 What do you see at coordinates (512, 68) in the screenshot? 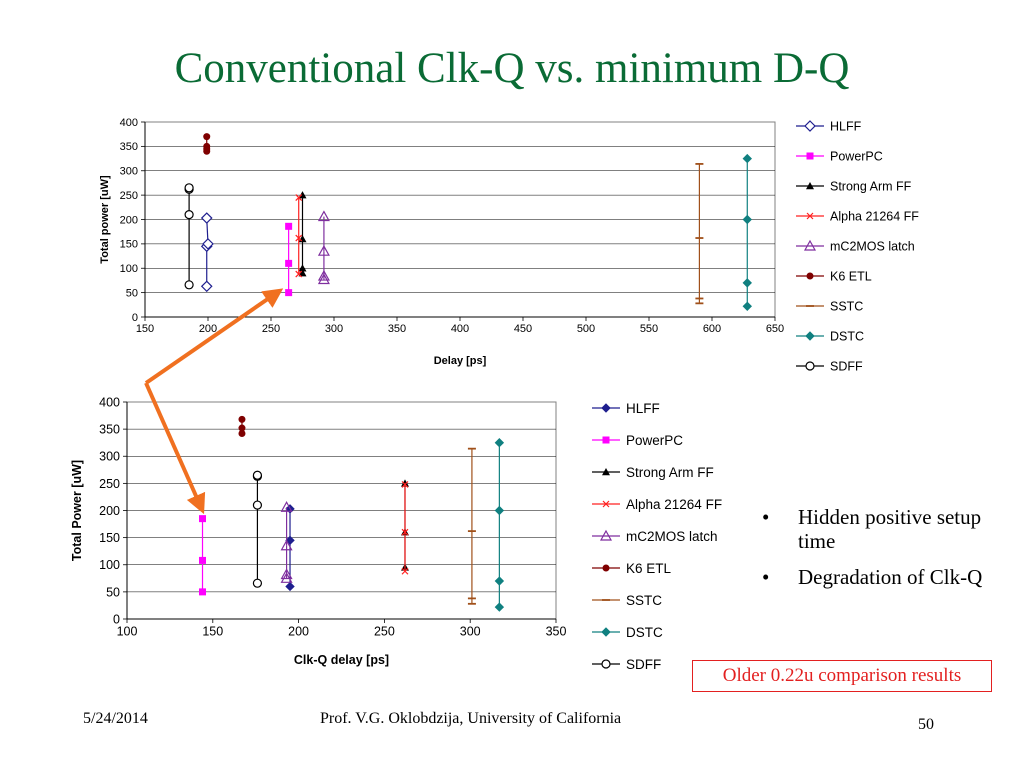
I see `slide-title: Conventional Clk-Q vs. minimum D-Q` at bounding box center [512, 68].